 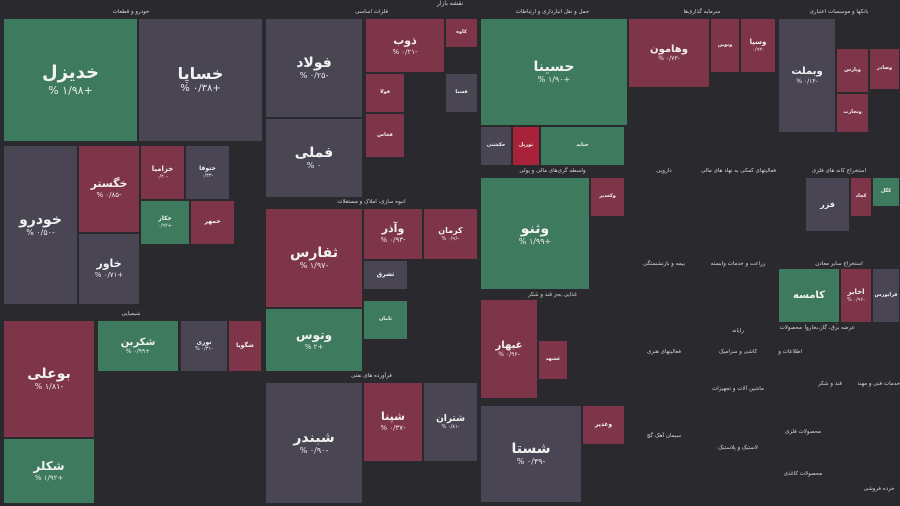 I want to click on stock-tile: خزامیا -۰/۴۰, so click(x=162, y=172).